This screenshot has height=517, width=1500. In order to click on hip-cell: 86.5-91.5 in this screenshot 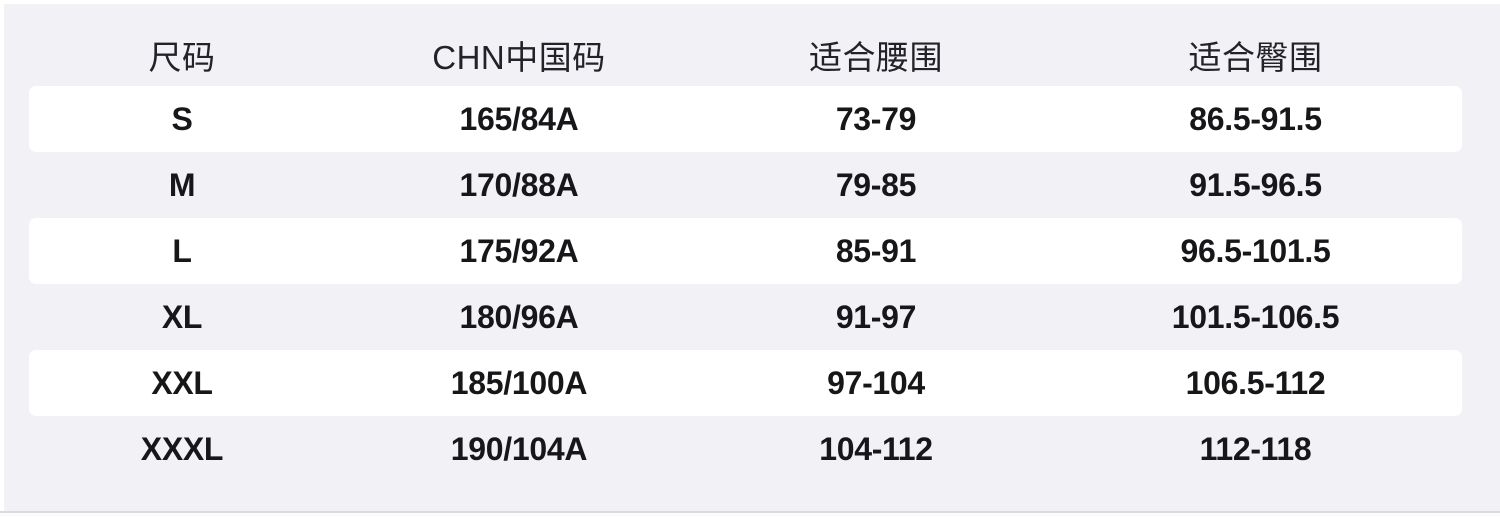, I will do `click(1255, 118)`.